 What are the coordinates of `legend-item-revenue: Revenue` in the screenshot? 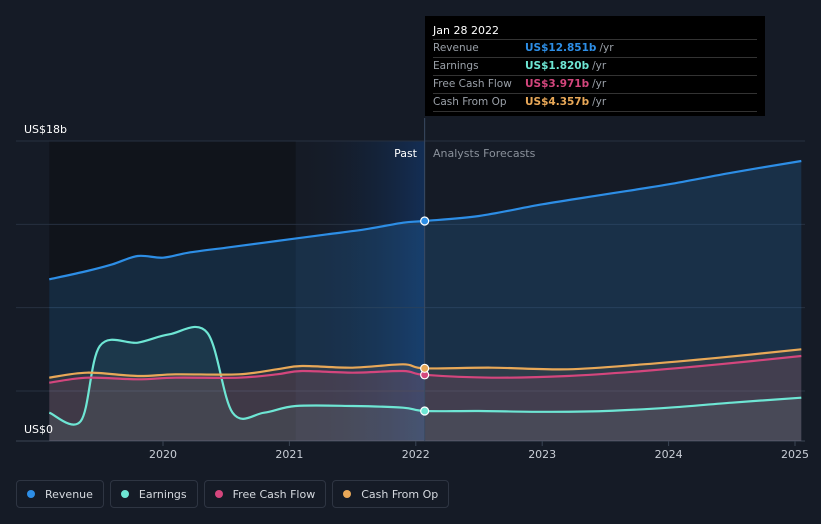 It's located at (60, 494).